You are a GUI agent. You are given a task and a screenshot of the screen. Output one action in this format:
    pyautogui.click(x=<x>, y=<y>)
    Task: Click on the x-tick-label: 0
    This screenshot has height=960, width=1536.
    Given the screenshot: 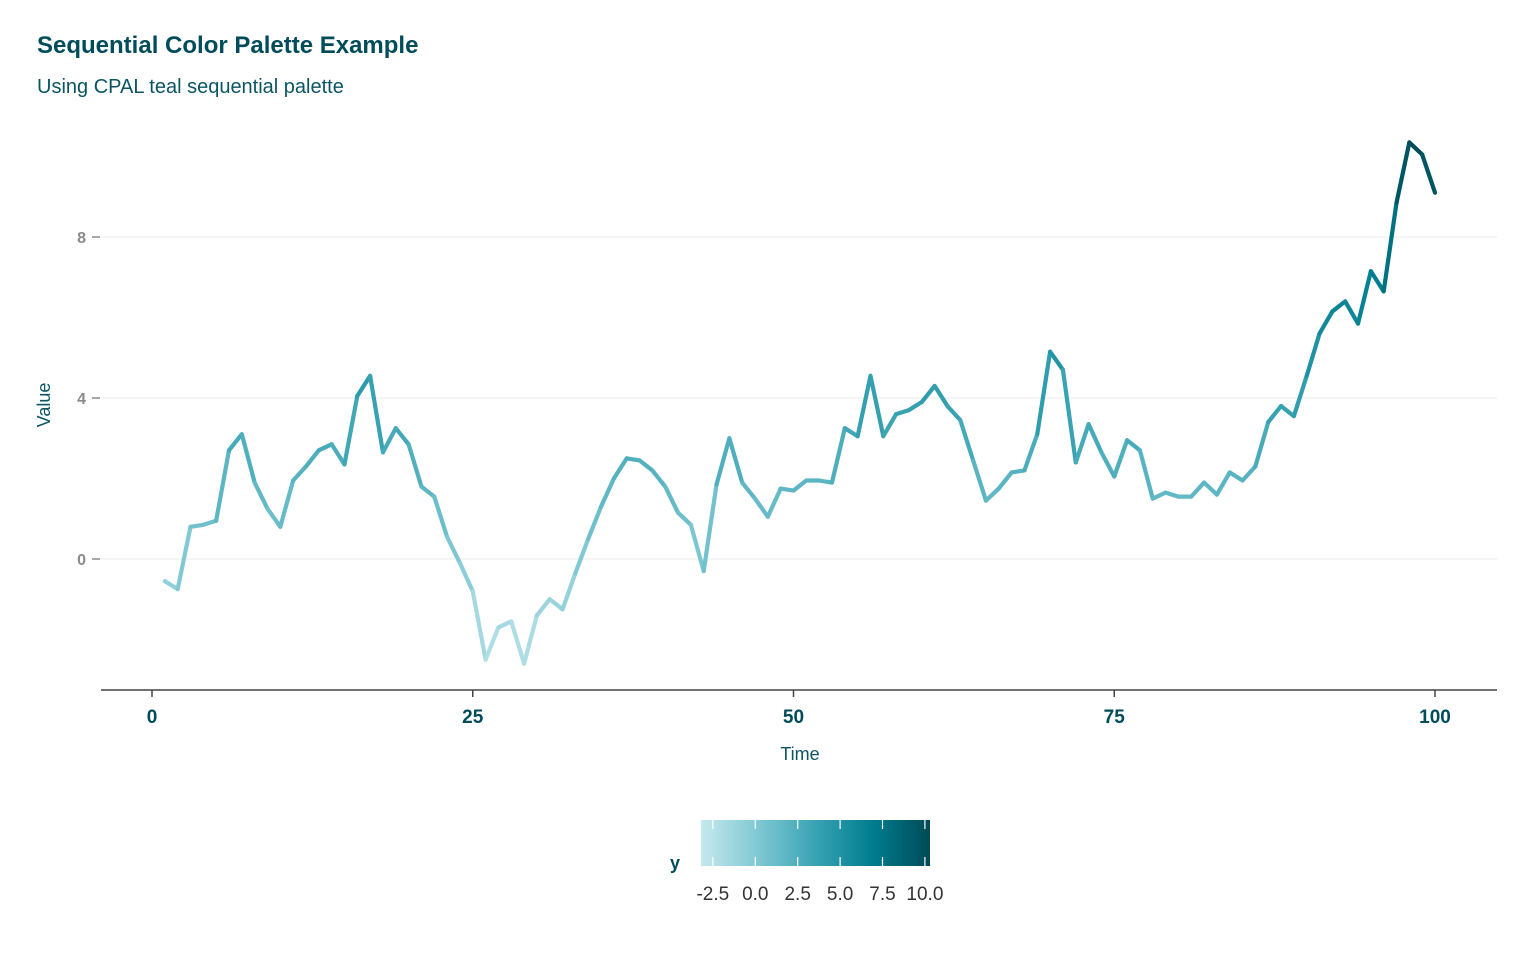 What is the action you would take?
    pyautogui.click(x=152, y=717)
    